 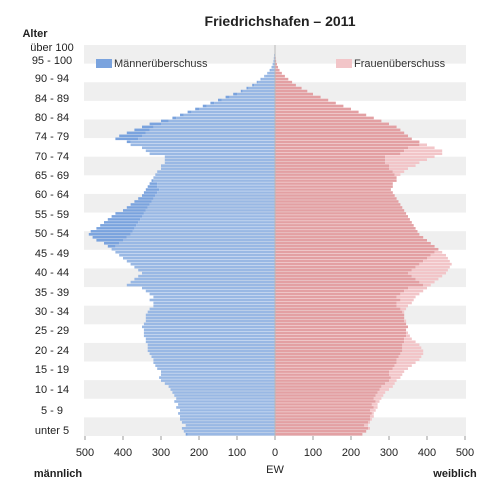 What do you see at coordinates (280, 21) in the screenshot?
I see `chart-title: Friedrichshafen – 2011` at bounding box center [280, 21].